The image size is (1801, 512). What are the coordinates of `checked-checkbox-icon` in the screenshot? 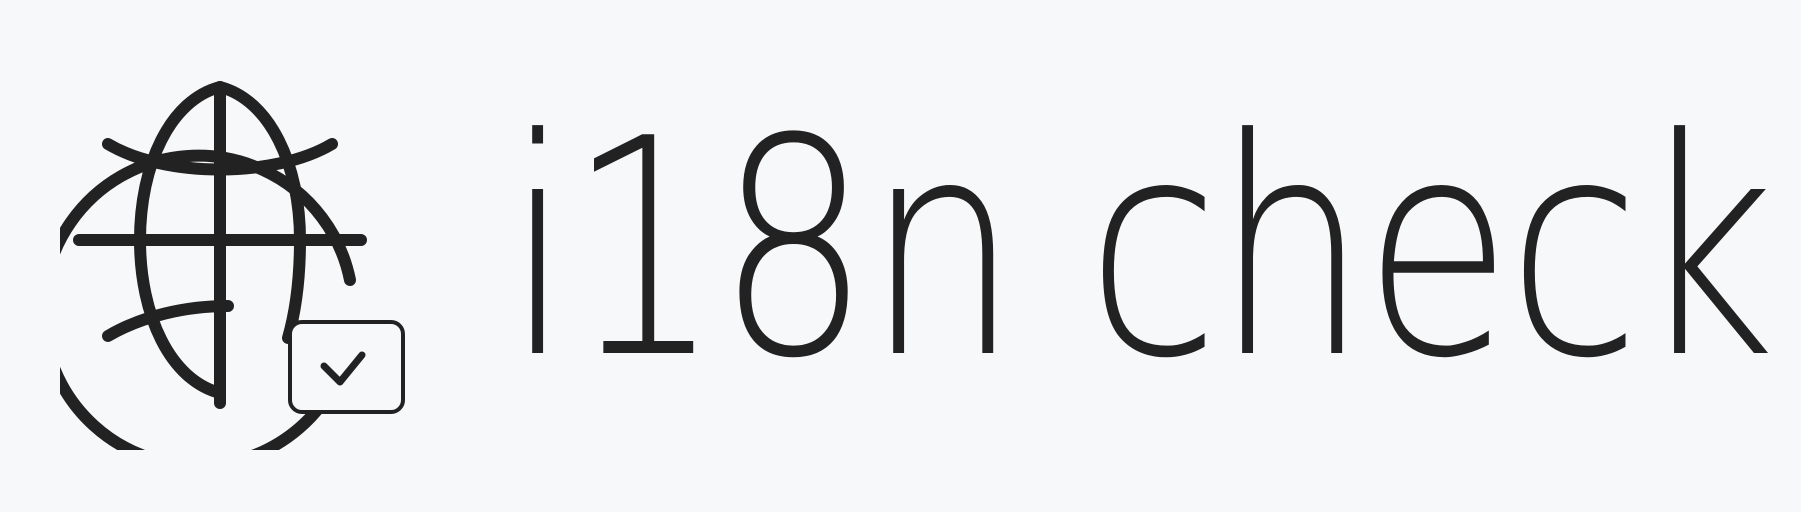 It's located at (346, 367).